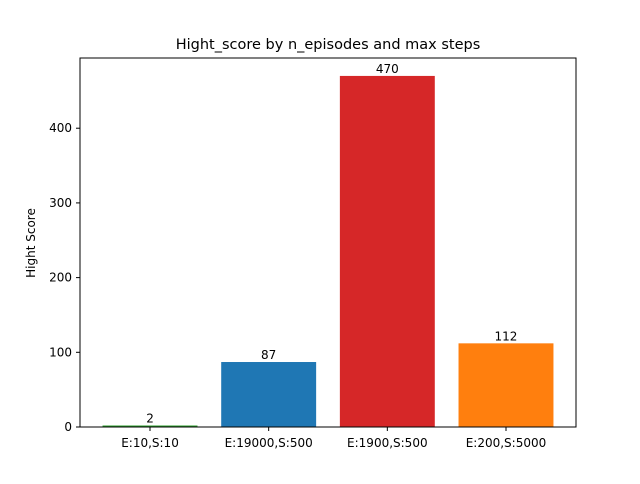 The width and height of the screenshot is (640, 484). I want to click on y-axis-label: Hight Score, so click(31, 243).